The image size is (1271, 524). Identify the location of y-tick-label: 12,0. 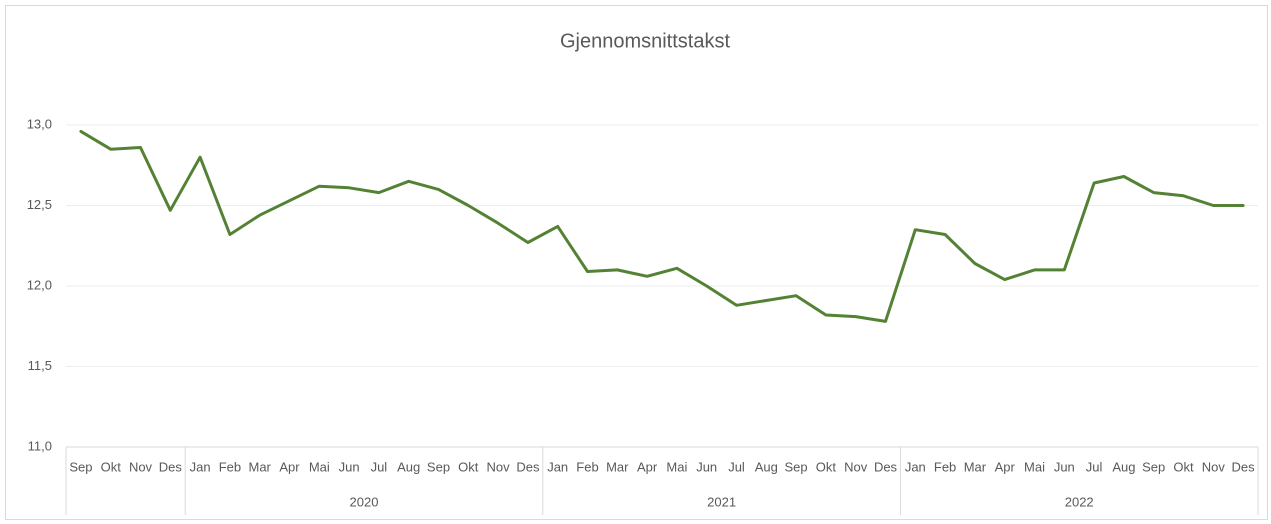
(39, 284).